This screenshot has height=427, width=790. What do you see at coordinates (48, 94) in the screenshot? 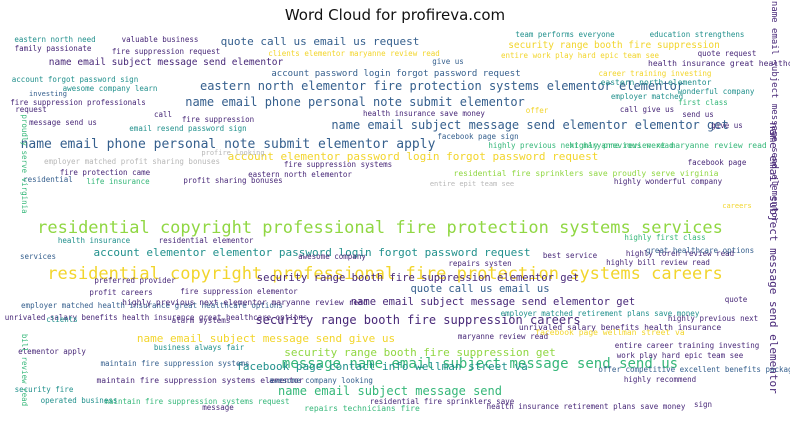
I see `cloud-word: investing` at bounding box center [48, 94].